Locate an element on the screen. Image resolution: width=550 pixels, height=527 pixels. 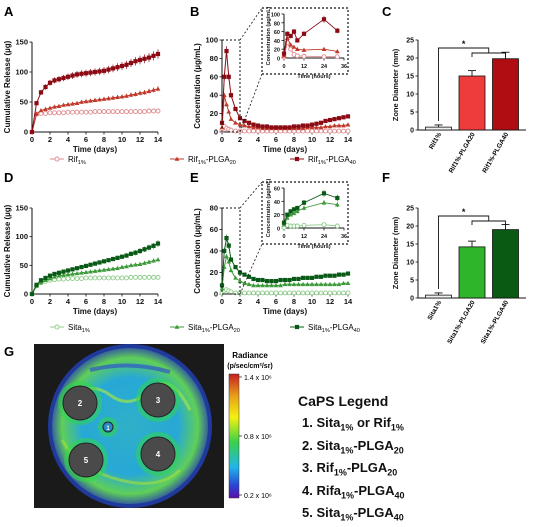
series-Rif1%-PLGA40 is located at coordinates (285, 88).